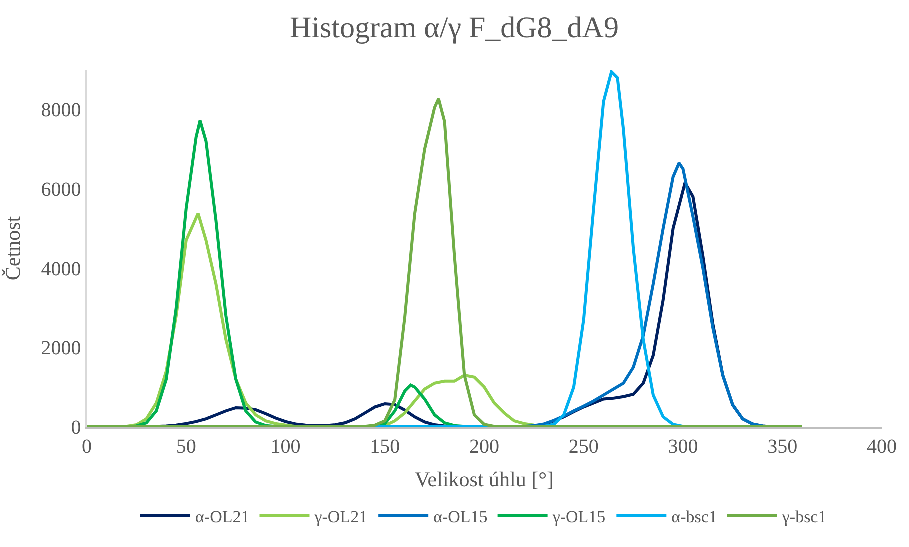  What do you see at coordinates (783, 447) in the screenshot?
I see `x-tick-label: 350` at bounding box center [783, 447].